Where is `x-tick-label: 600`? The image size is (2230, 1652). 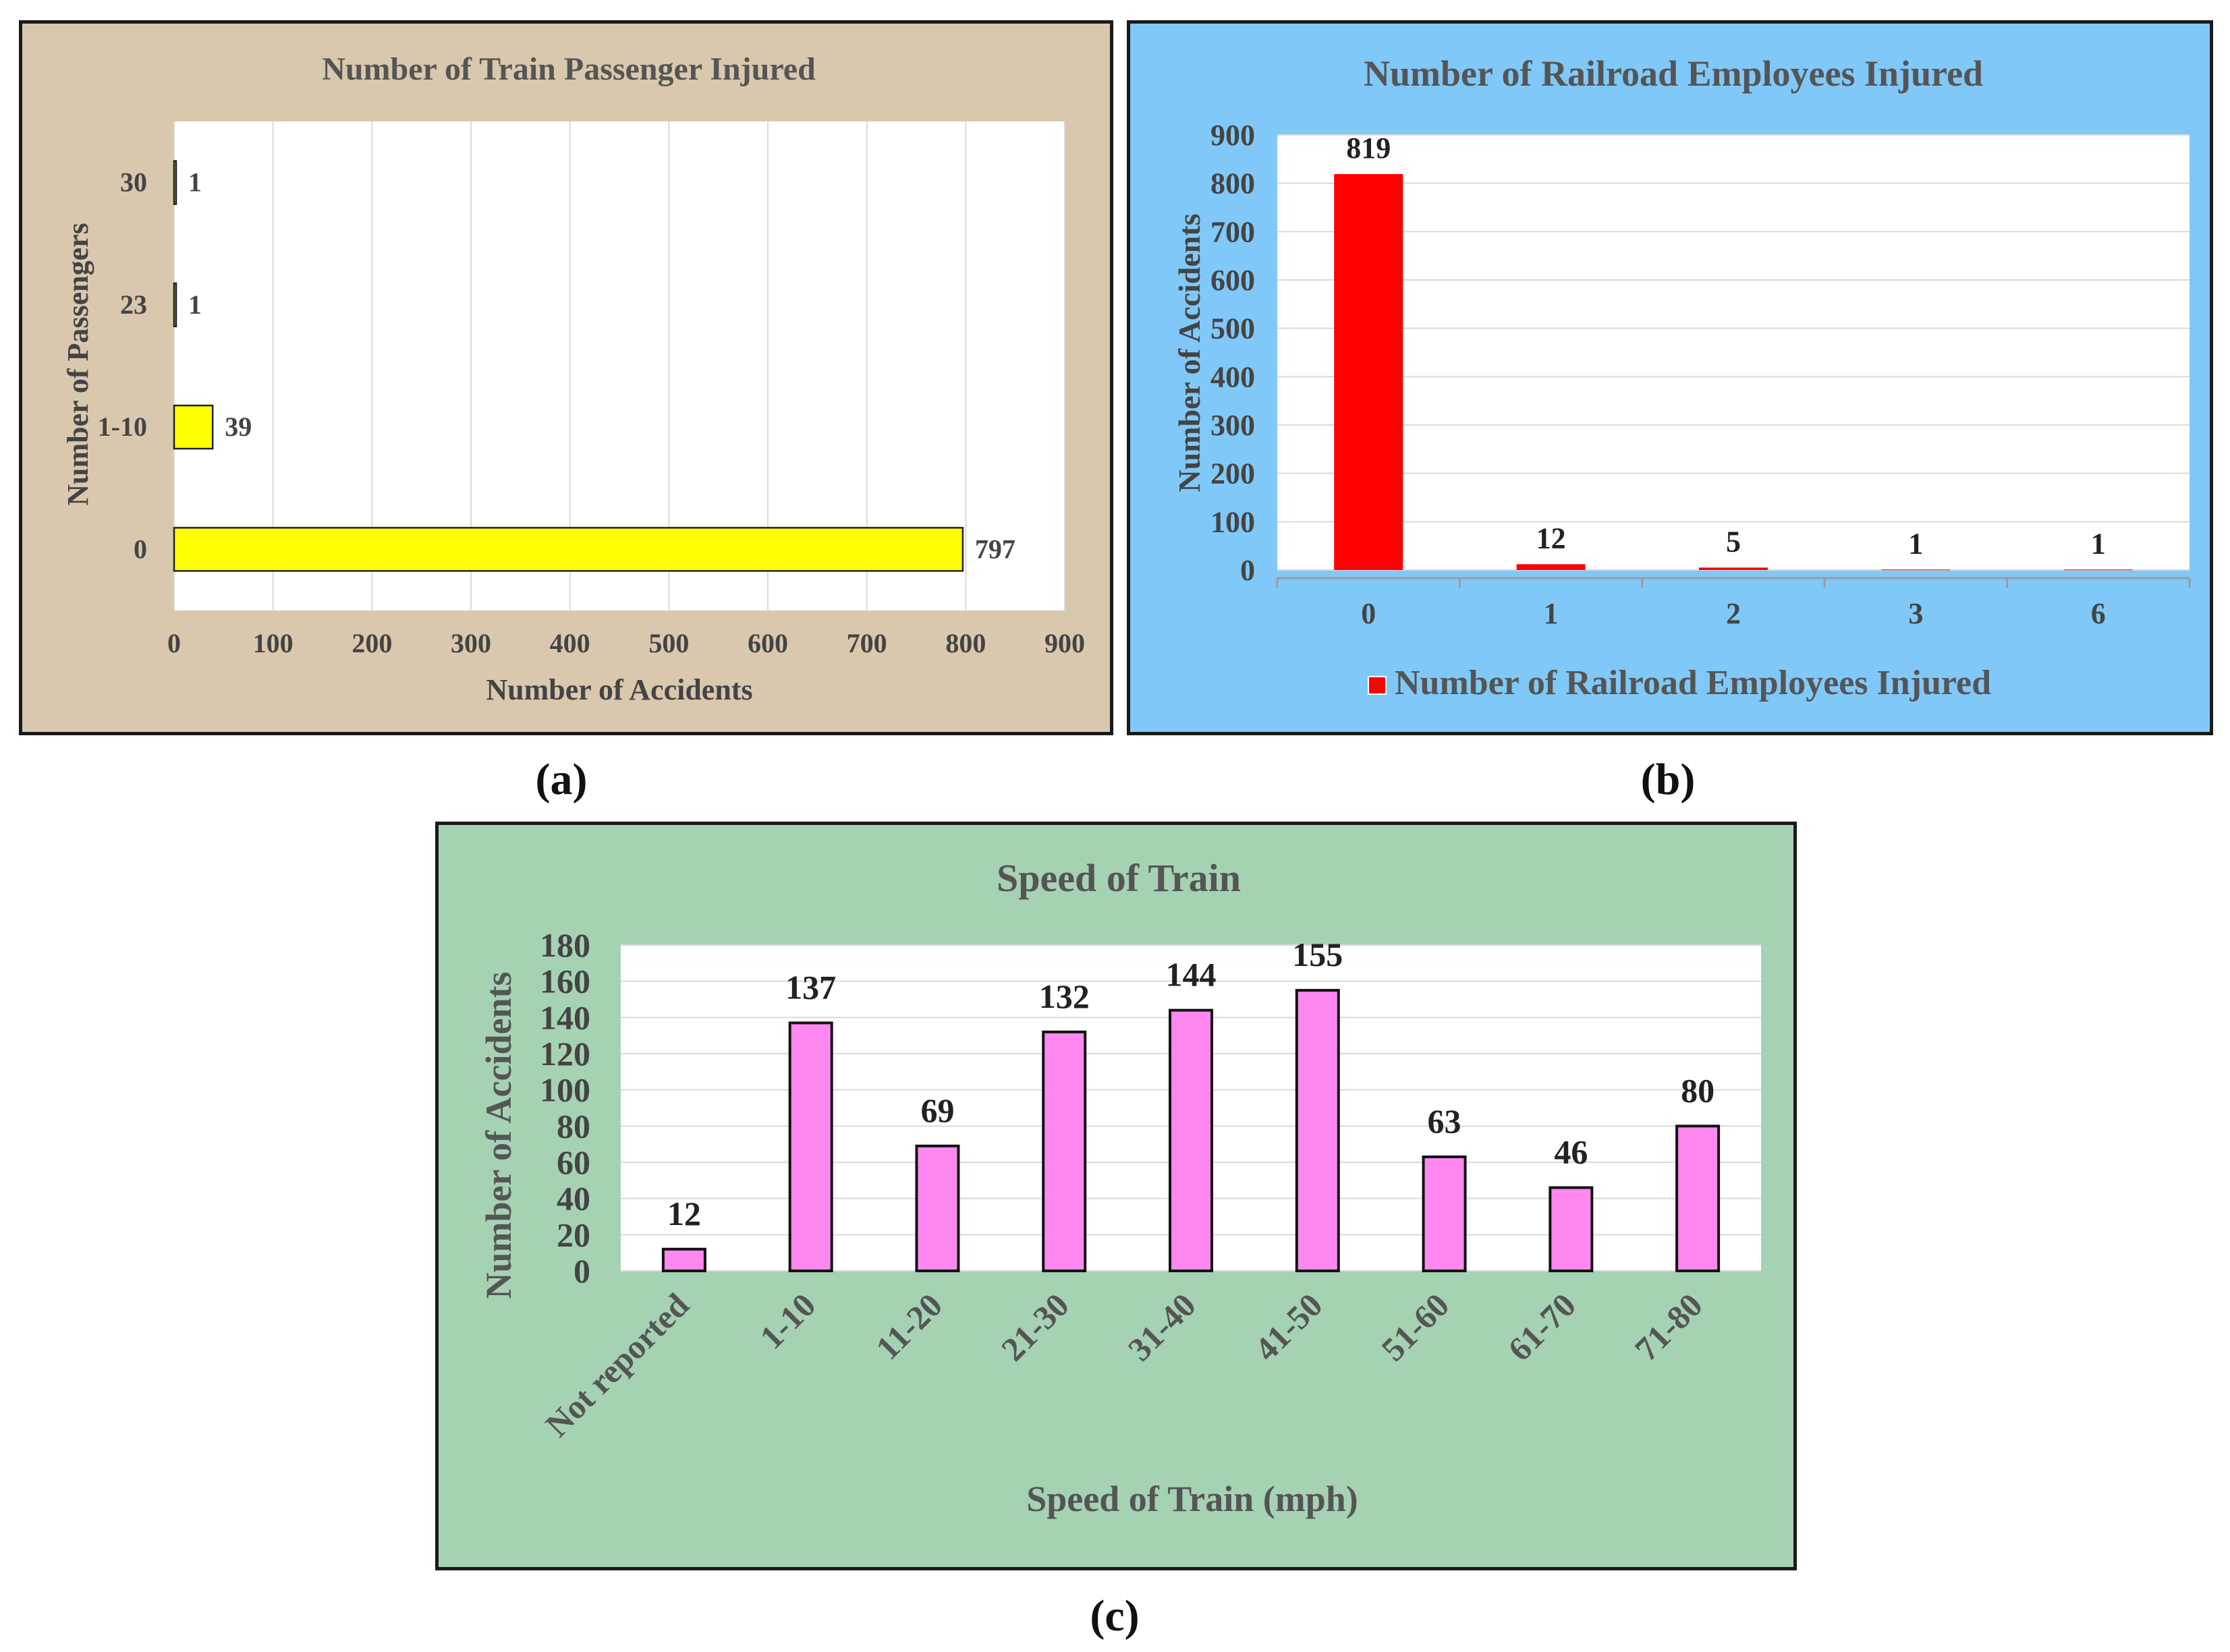 x-tick-label: 600 is located at coordinates (768, 643).